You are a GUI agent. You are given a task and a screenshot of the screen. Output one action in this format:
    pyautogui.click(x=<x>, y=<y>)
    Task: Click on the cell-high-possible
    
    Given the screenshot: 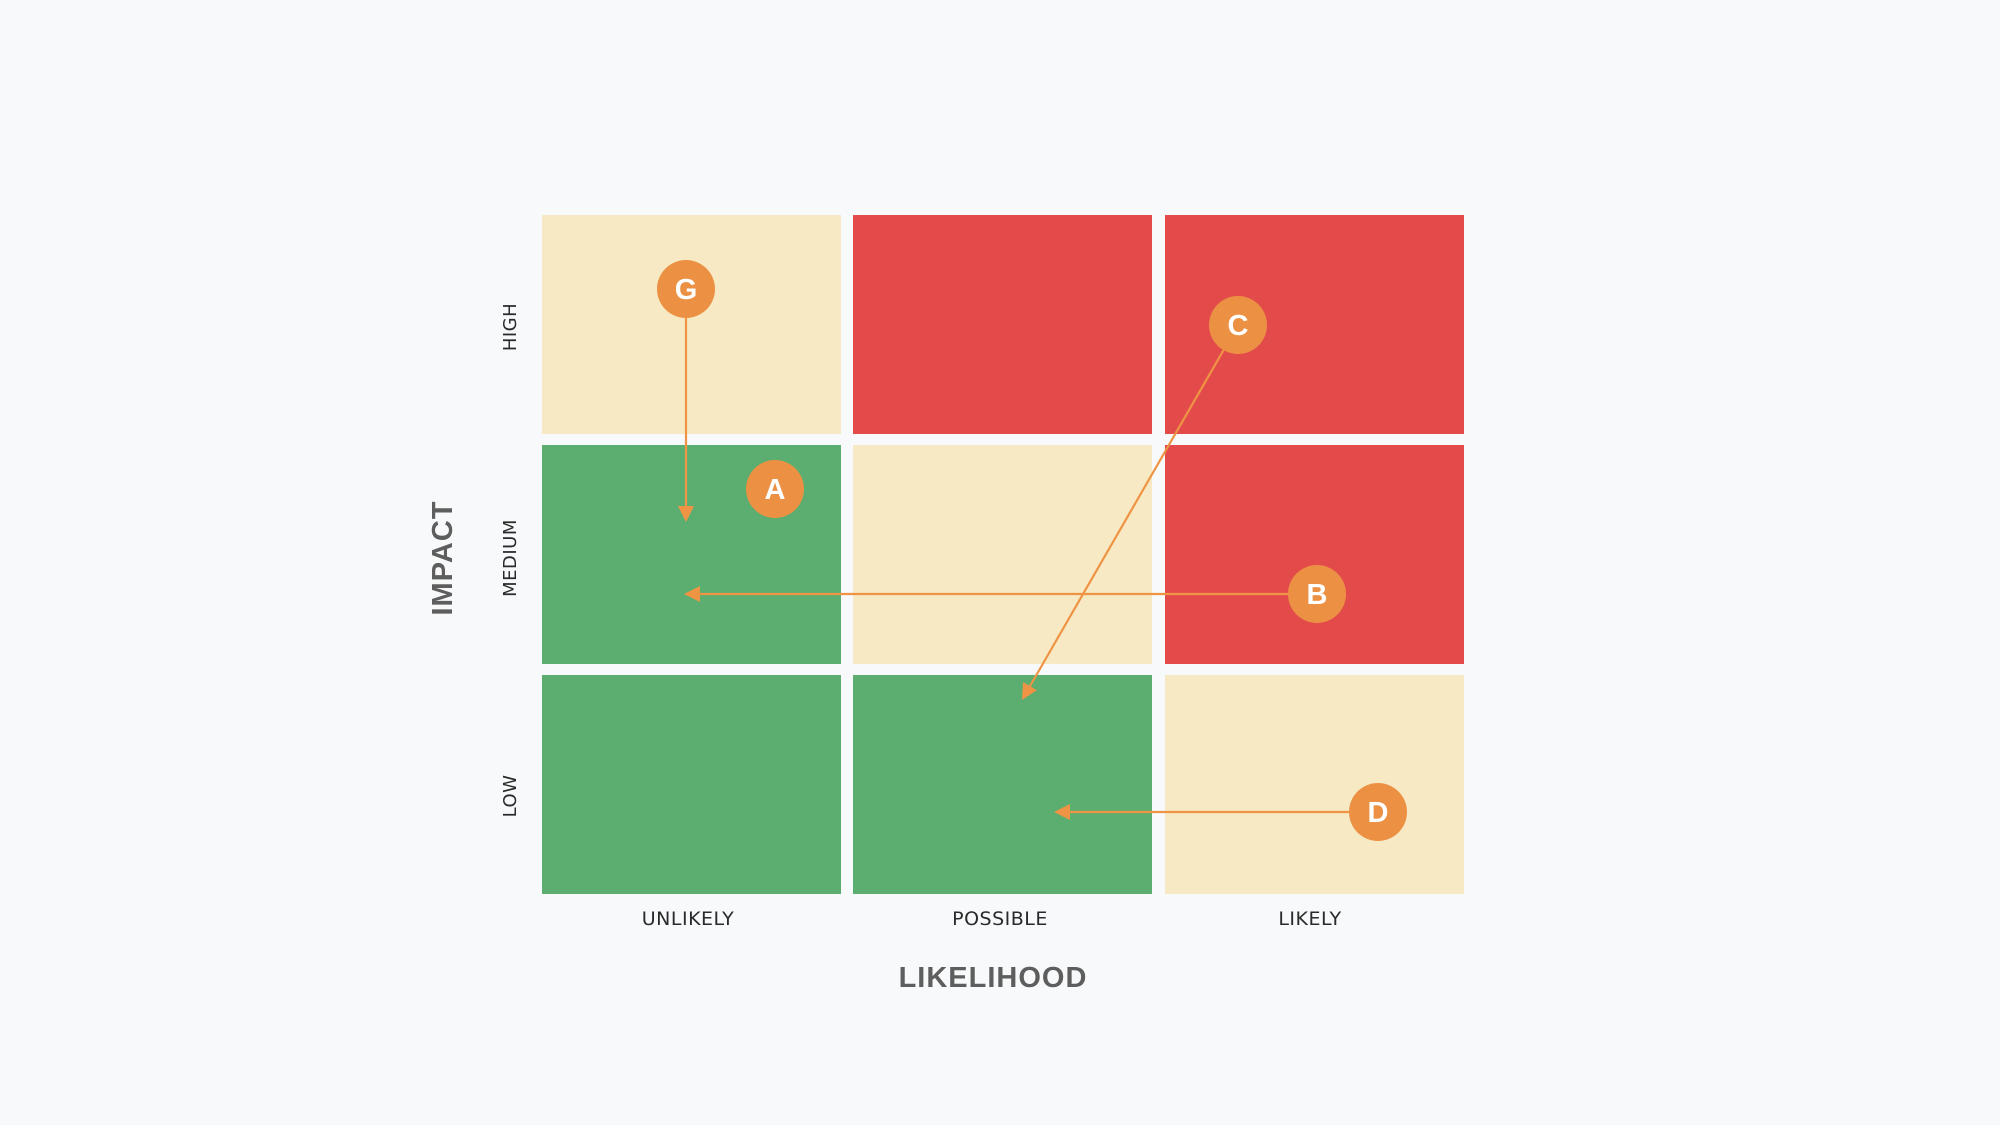 What is the action you would take?
    pyautogui.click(x=1002, y=324)
    